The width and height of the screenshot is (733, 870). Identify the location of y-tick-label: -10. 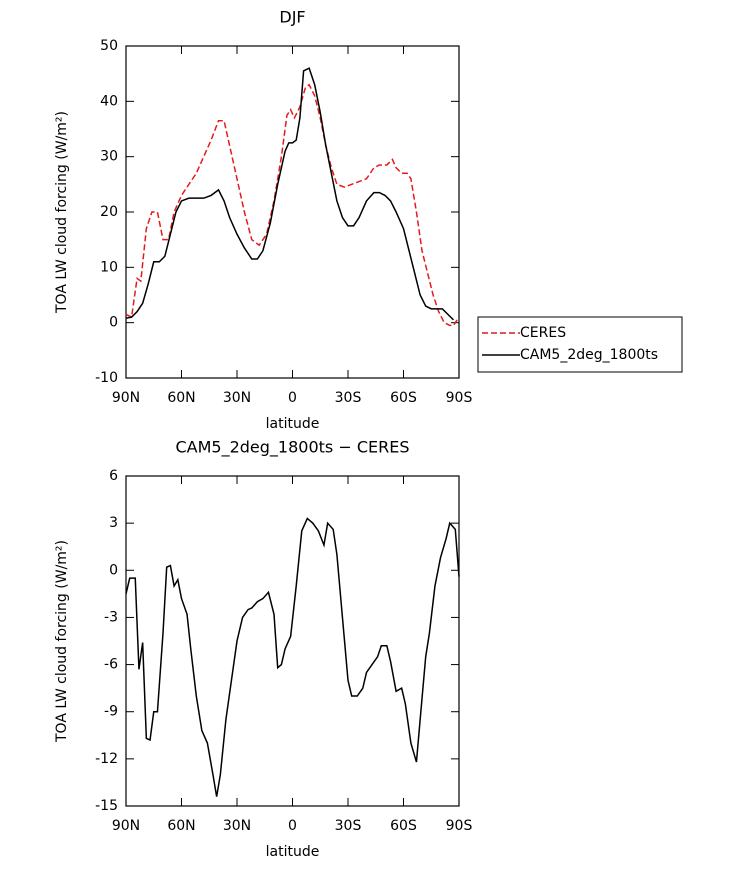
(106, 378).